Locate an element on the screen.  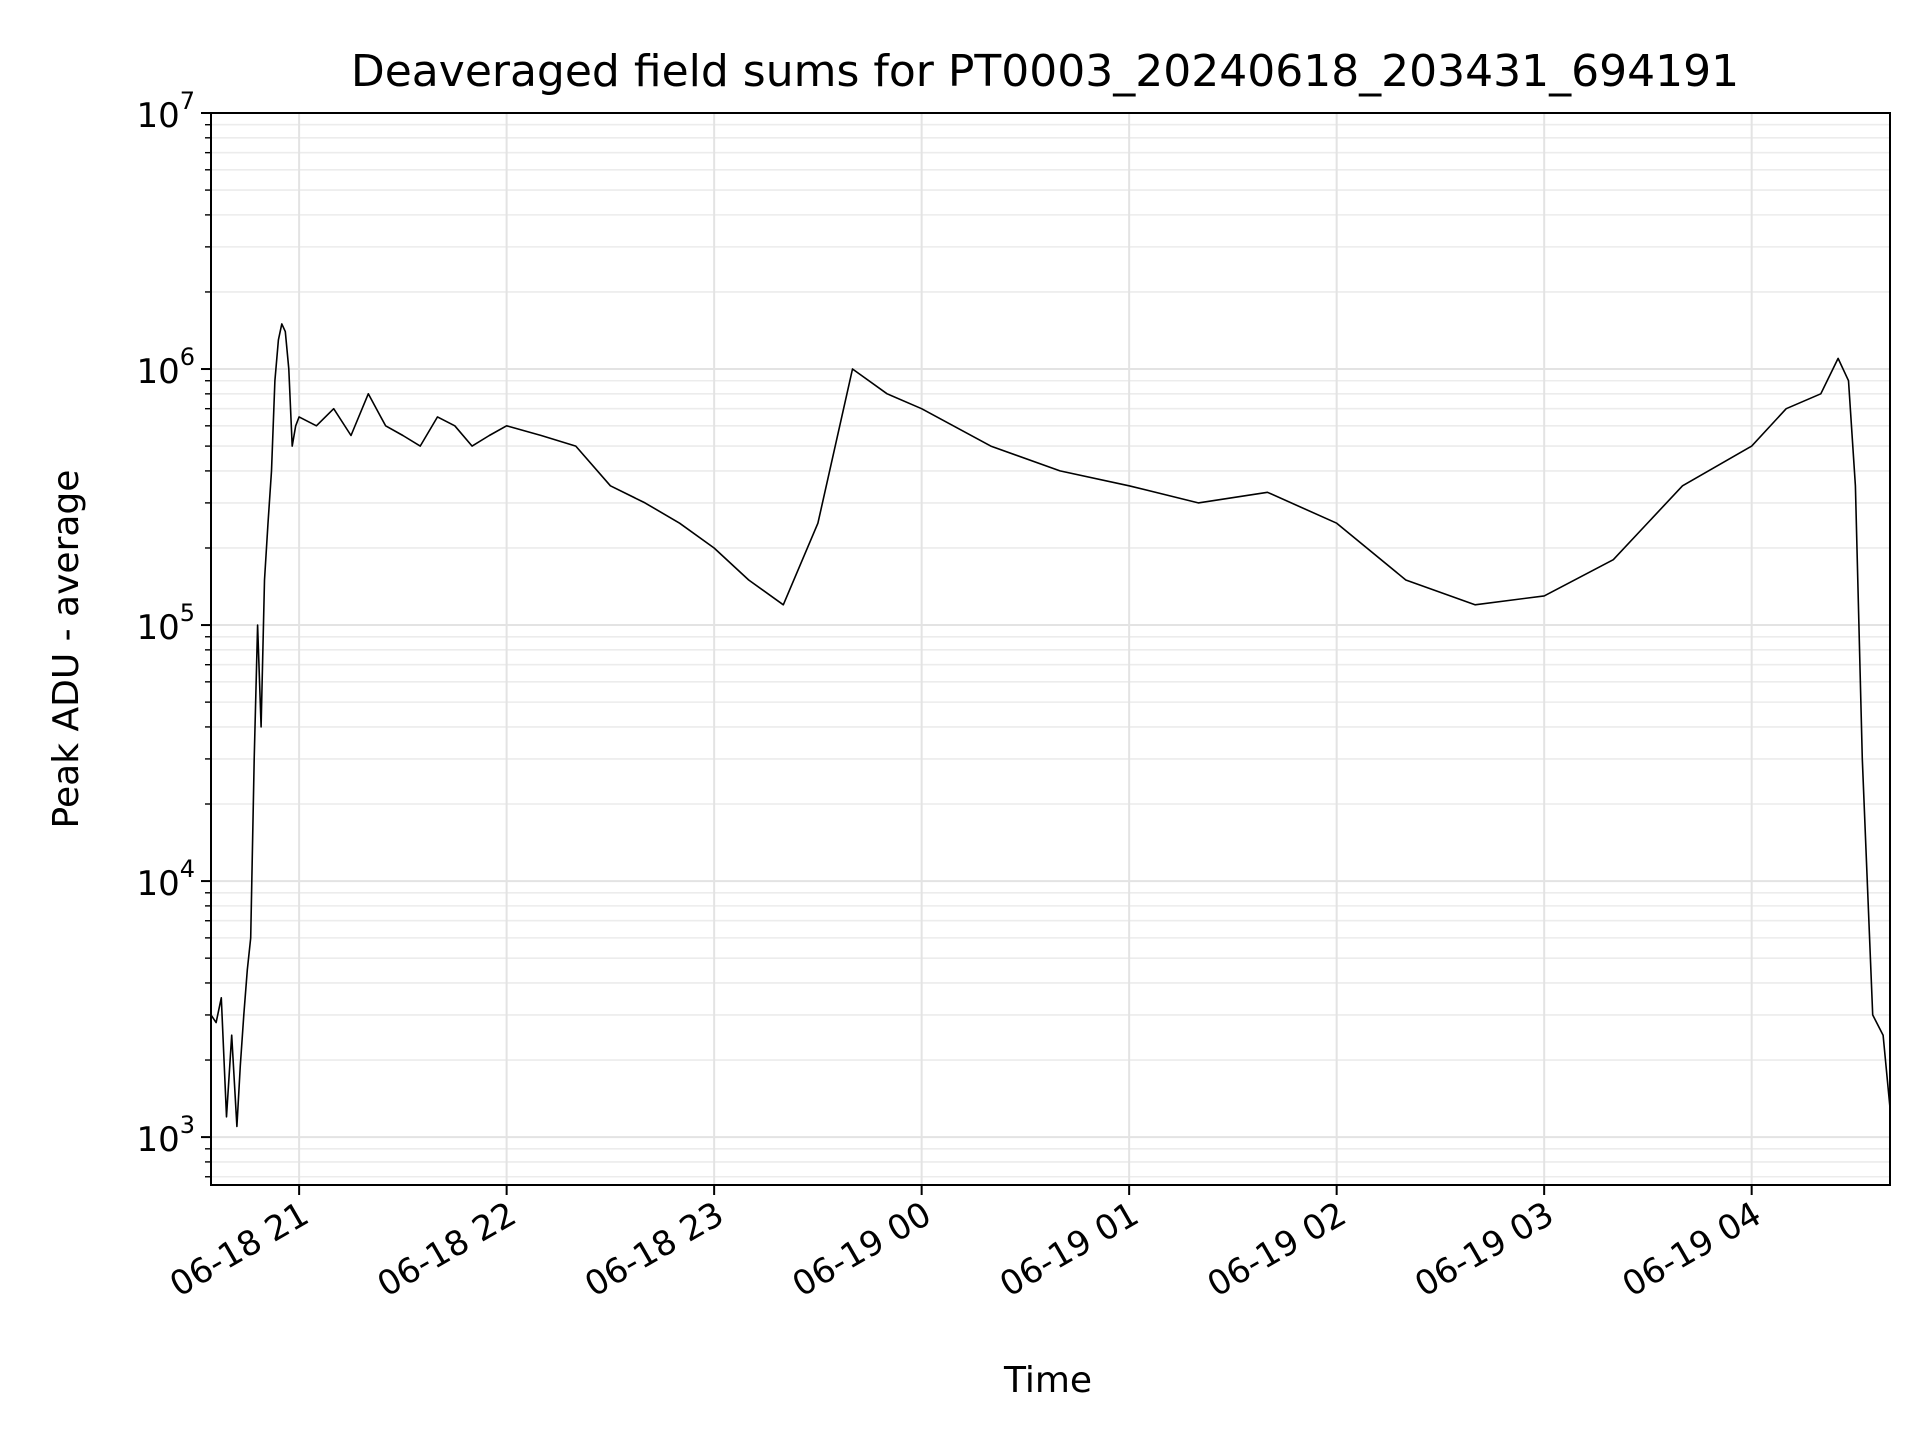
x-tick-label: 06-19 04 is located at coordinates (1692, 1249).